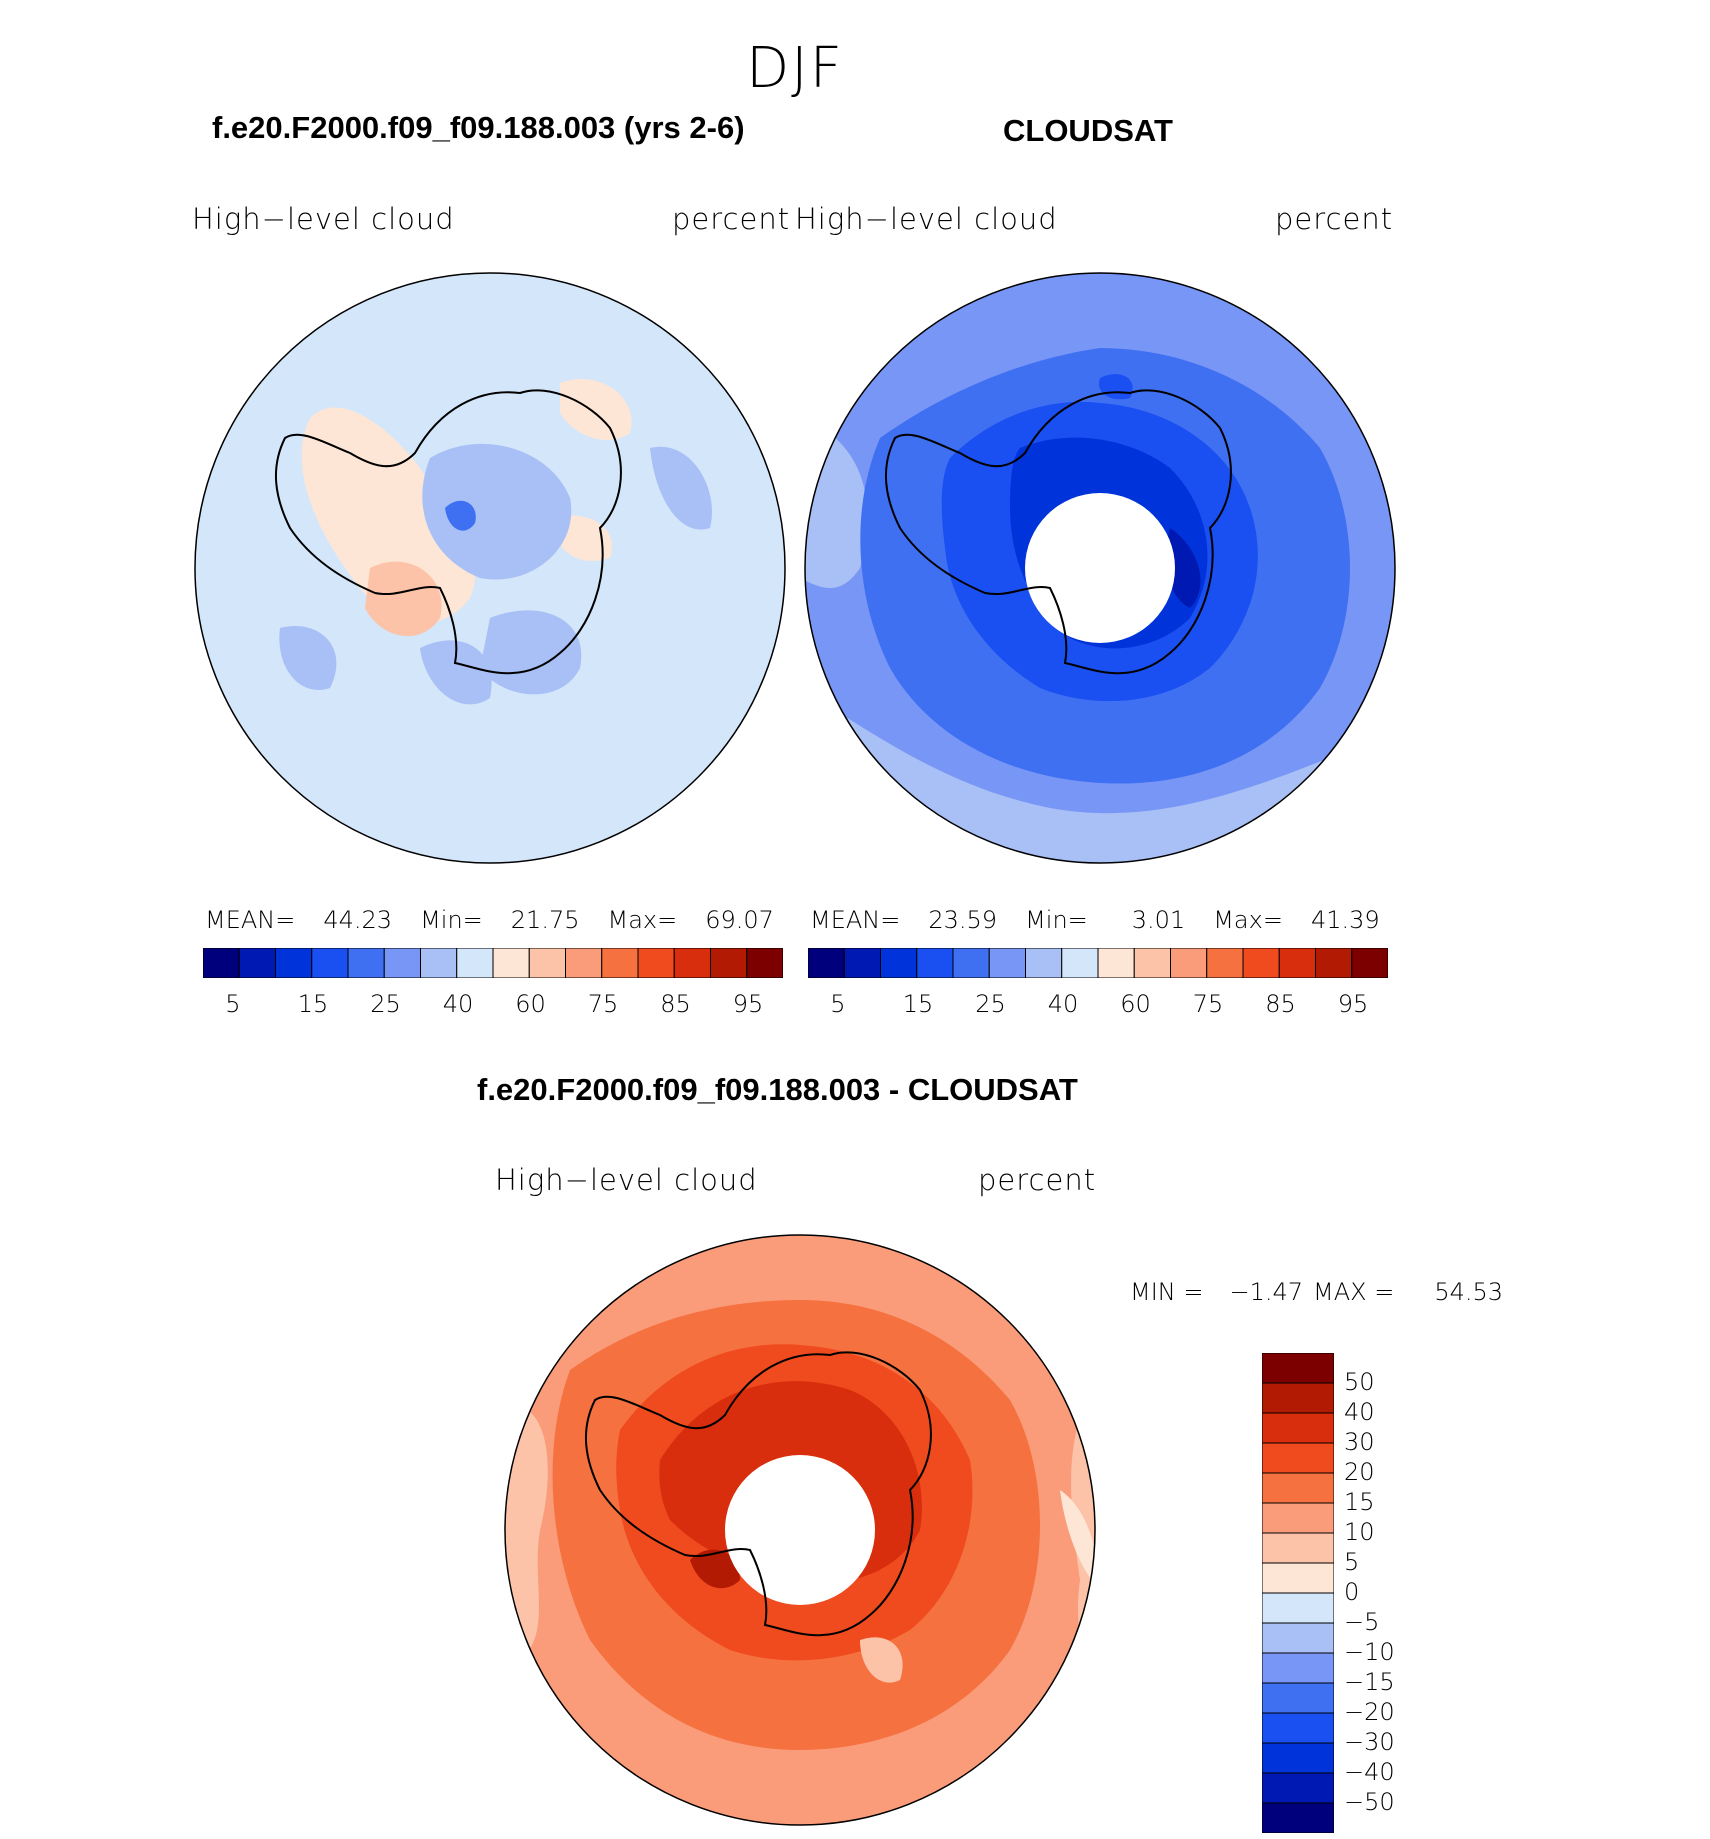  Describe the element at coordinates (1098, 1005) in the screenshot. I see `obs-colorbar-ticks: 5 15 25 40 60 75 85 95` at that location.